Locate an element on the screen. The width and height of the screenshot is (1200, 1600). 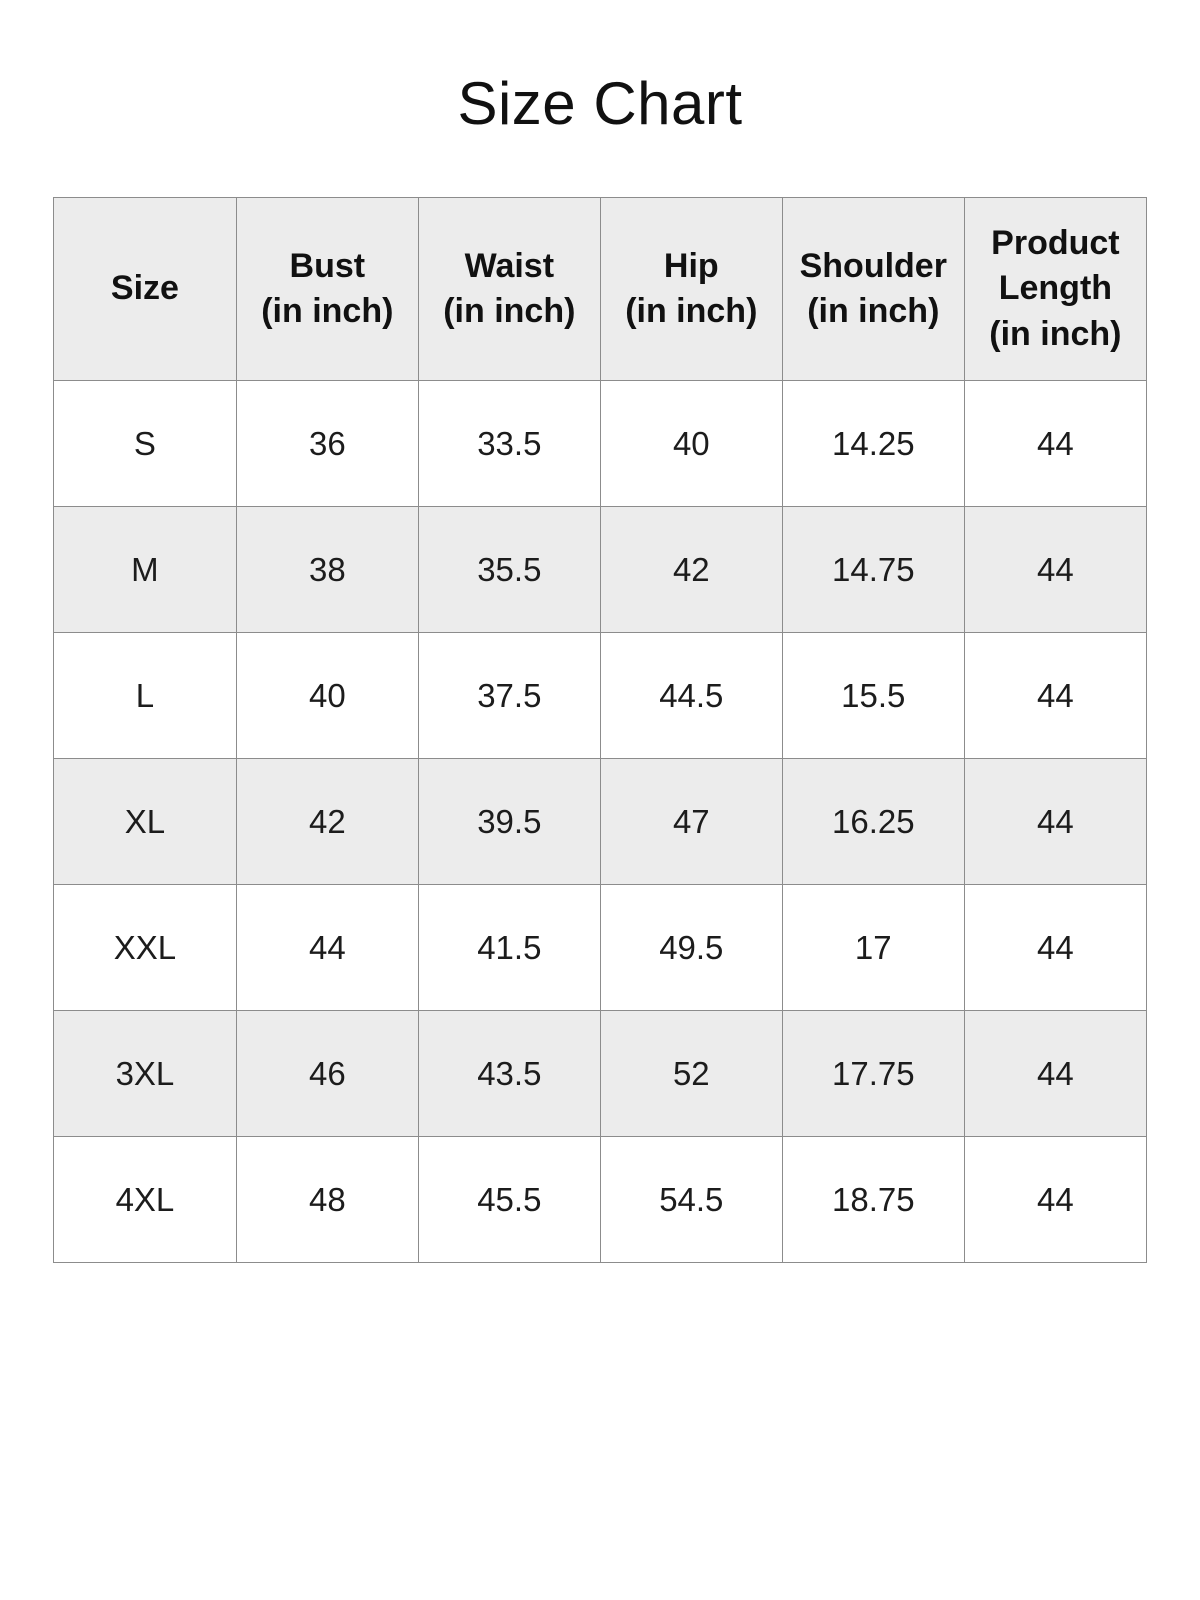
hip-cell: 42 is located at coordinates (691, 569).